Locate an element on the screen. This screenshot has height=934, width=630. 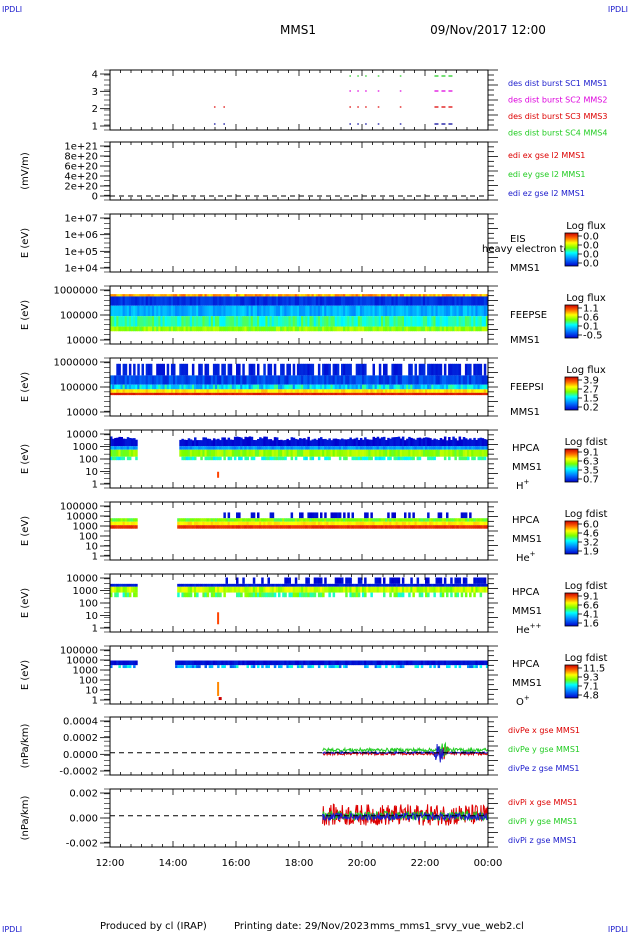
series-divpe-y is located at coordinates (405, 749).